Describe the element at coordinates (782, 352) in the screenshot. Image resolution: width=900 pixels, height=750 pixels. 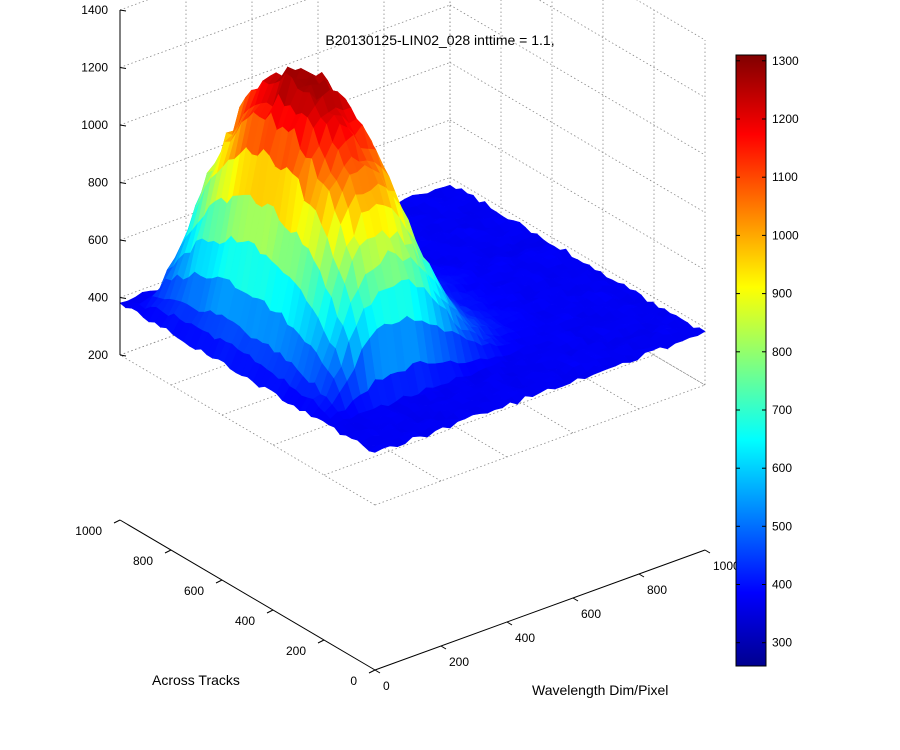
I see `colorbar-tick-label: 800` at that location.